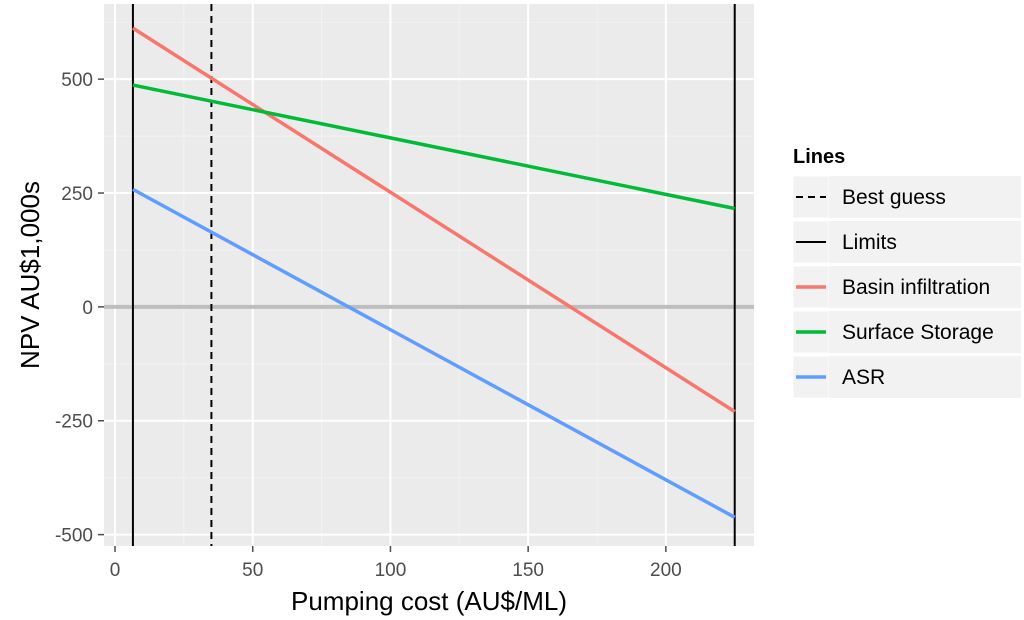  I want to click on y-tick-label: 500, so click(77, 80).